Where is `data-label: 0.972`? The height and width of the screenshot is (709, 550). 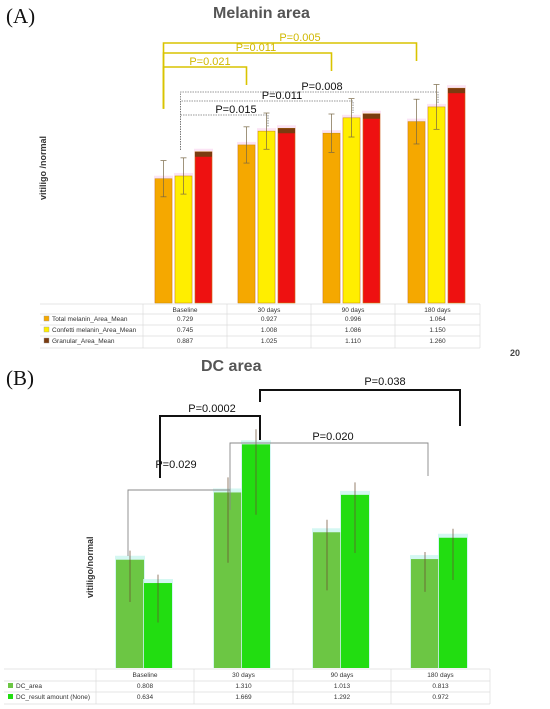 data-label: 0.972 is located at coordinates (440, 697).